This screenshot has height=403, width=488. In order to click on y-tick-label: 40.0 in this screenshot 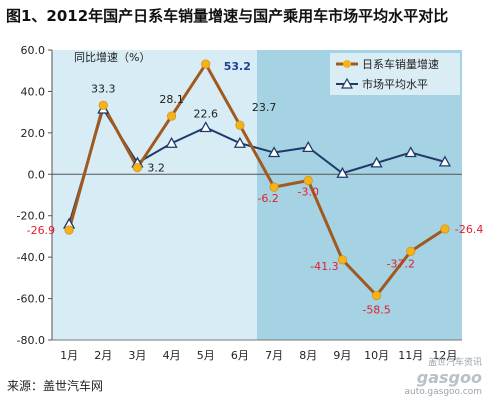, I will do `click(33, 91)`.